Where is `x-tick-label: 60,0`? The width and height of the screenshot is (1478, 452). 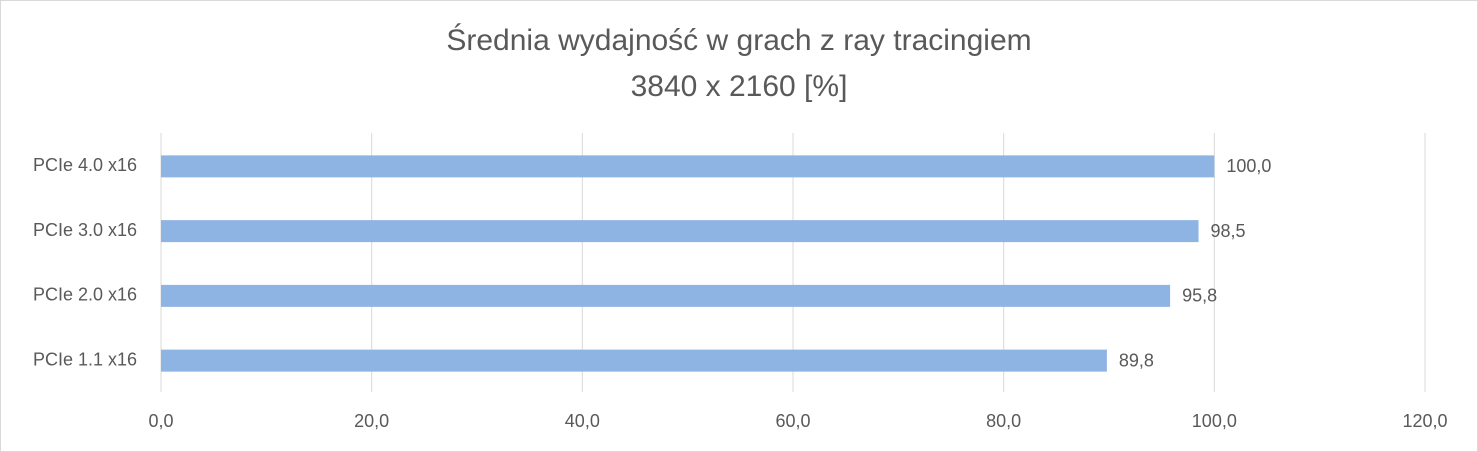 x-tick-label: 60,0 is located at coordinates (792, 421).